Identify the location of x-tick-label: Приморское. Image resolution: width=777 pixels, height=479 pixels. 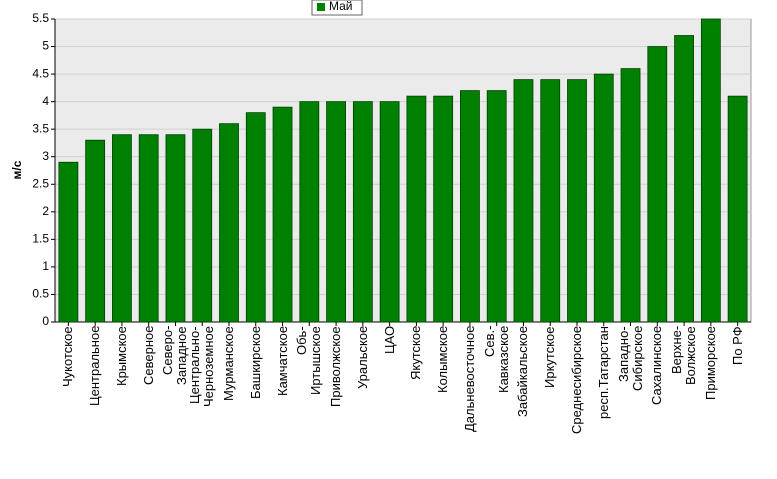
(710, 363).